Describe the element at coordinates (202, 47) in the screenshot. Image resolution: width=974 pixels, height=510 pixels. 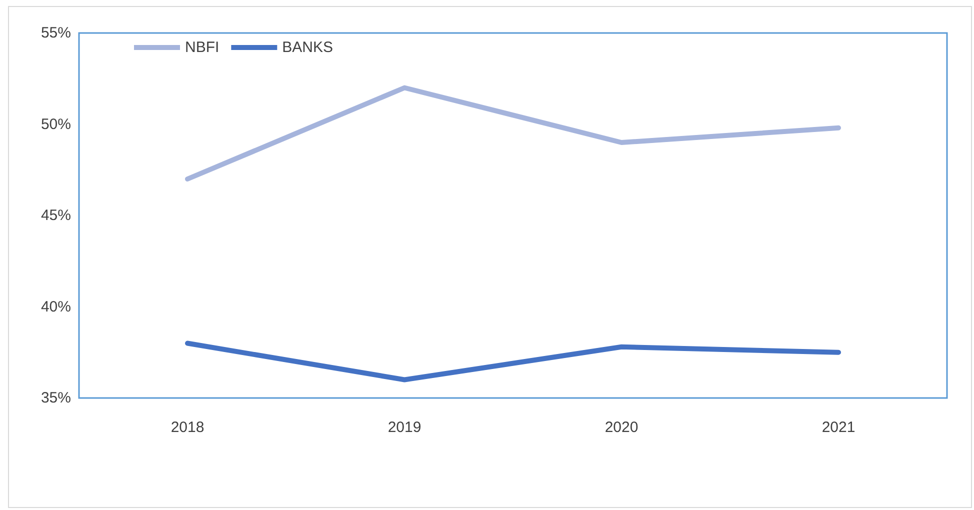
I see `legend-label: NBFI` at that location.